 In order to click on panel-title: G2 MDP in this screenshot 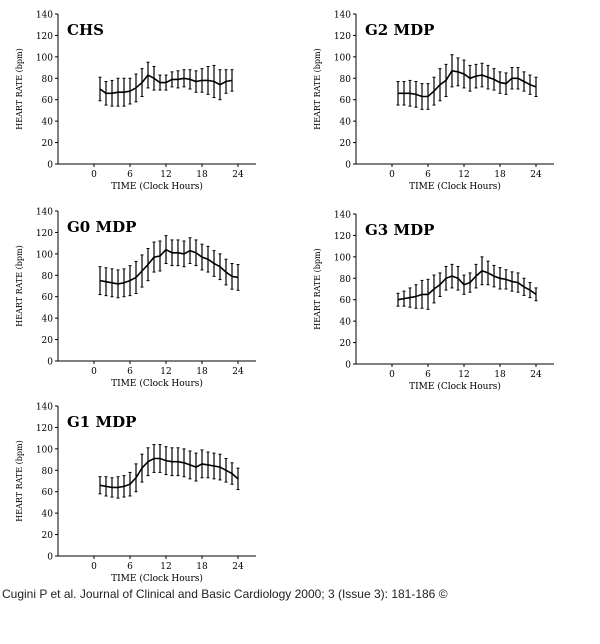, I will do `click(399, 30)`.